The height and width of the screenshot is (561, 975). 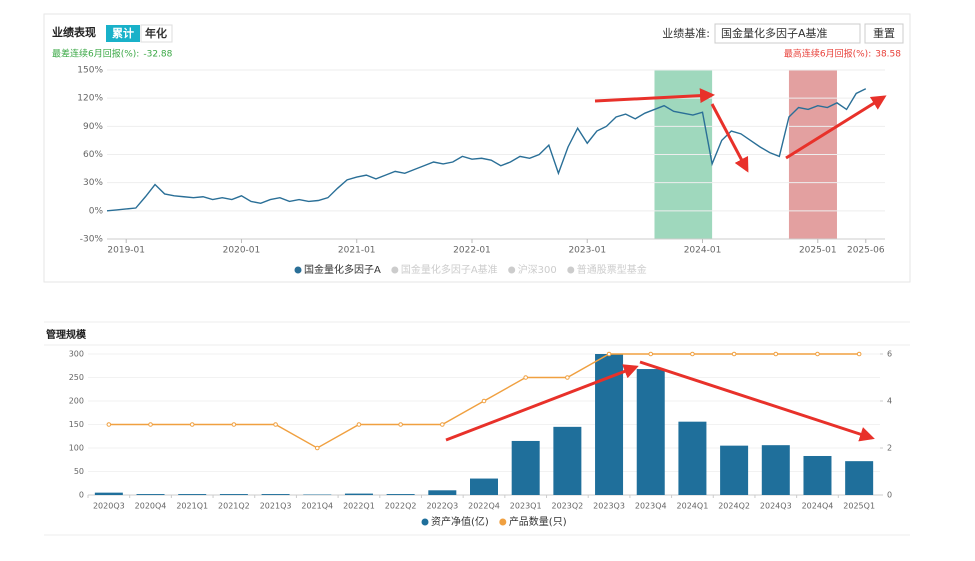 I want to click on x-tick-label: 2022Q2, so click(x=401, y=506).